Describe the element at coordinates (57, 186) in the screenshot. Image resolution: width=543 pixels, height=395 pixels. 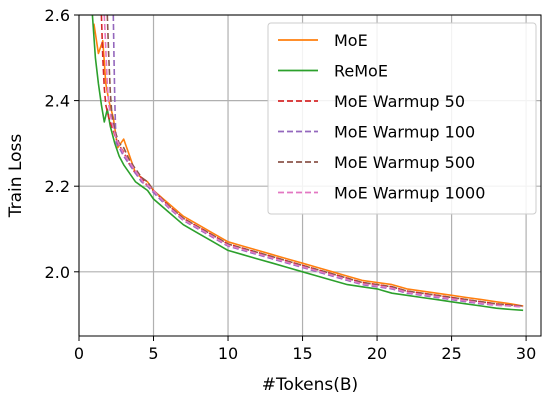
I see `y-tick-label: 2.2` at that location.